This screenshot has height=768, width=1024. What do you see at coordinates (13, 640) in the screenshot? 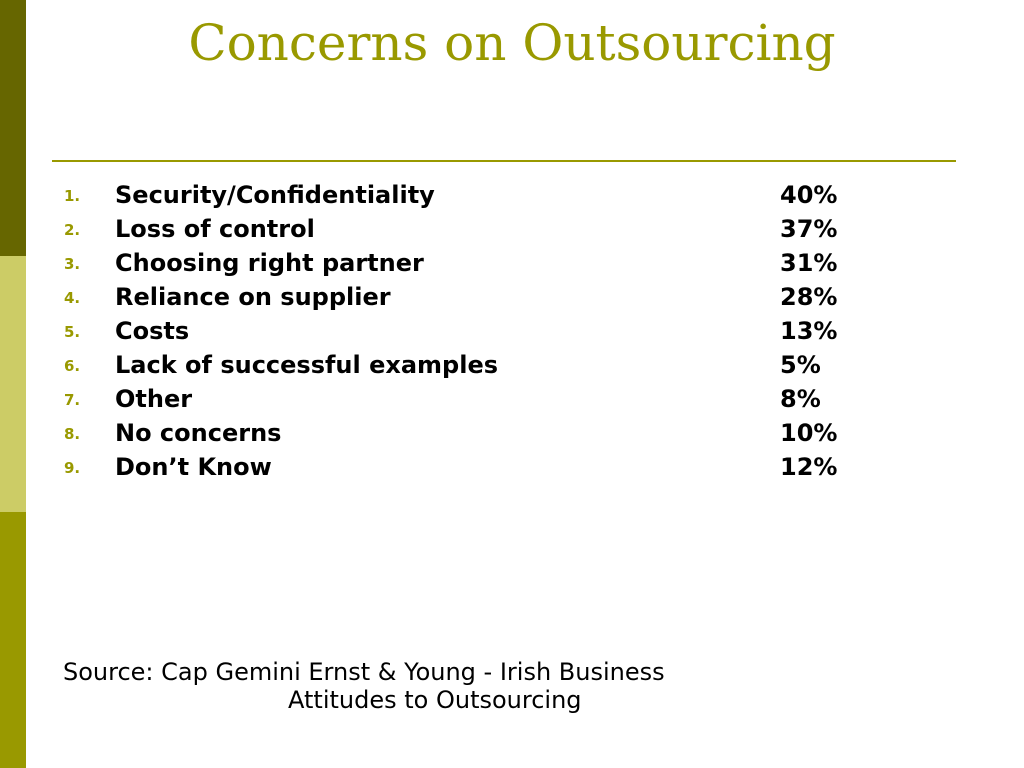
I see `sidebar-segment-mid` at bounding box center [13, 640].